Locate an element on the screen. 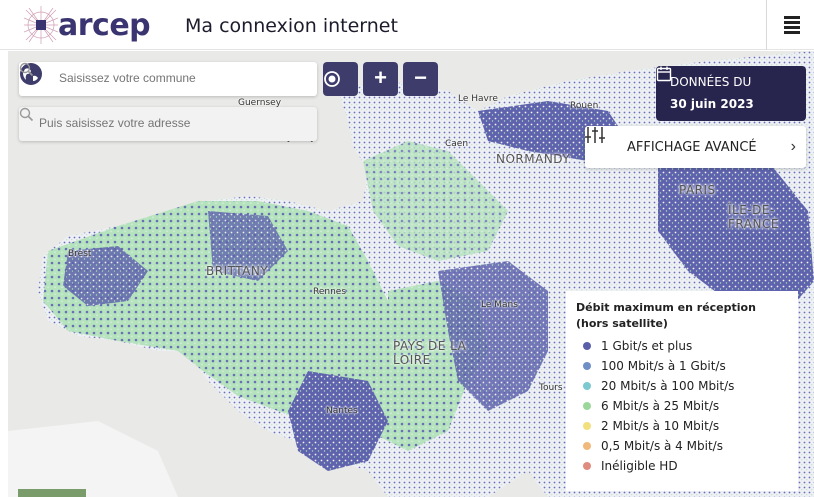 The height and width of the screenshot is (497, 814). calendar-icon is located at coordinates (664, 74).